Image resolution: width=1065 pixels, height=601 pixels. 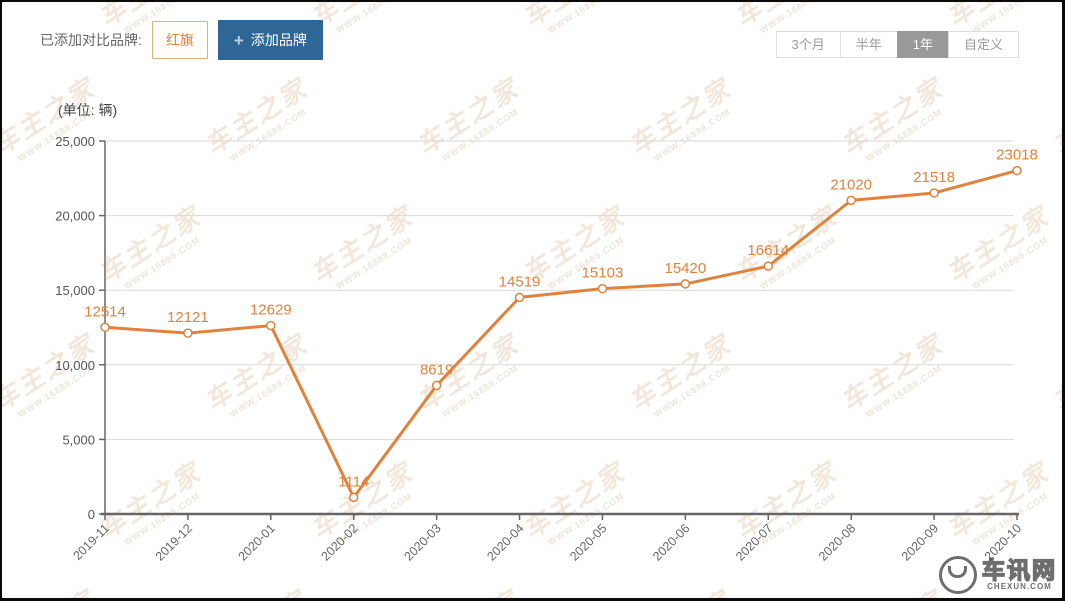 I want to click on toolbar-left: 已添加对比品牌: 红旗 + 添加品牌, so click(x=181, y=40).